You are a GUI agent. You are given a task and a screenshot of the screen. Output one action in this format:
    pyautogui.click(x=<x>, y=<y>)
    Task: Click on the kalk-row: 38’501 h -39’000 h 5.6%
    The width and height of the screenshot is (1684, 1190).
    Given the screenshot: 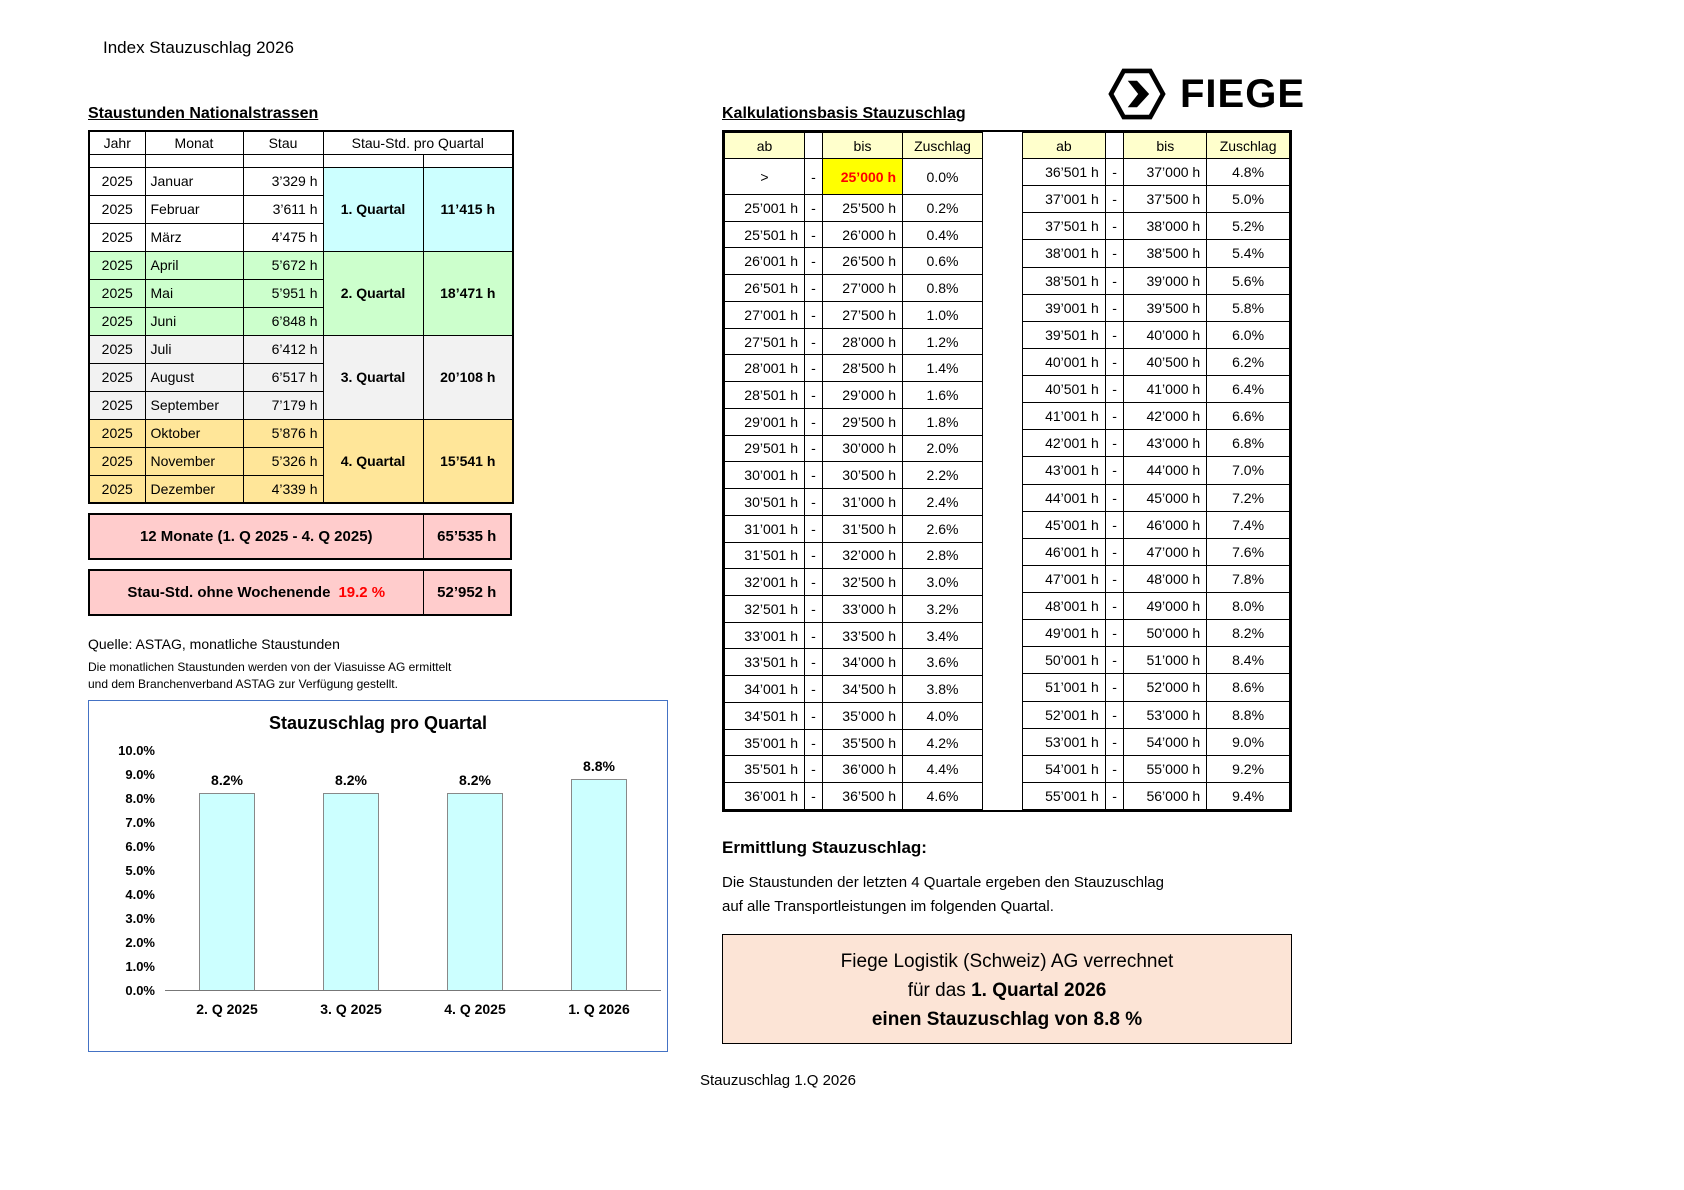 What is the action you would take?
    pyautogui.click(x=1156, y=280)
    